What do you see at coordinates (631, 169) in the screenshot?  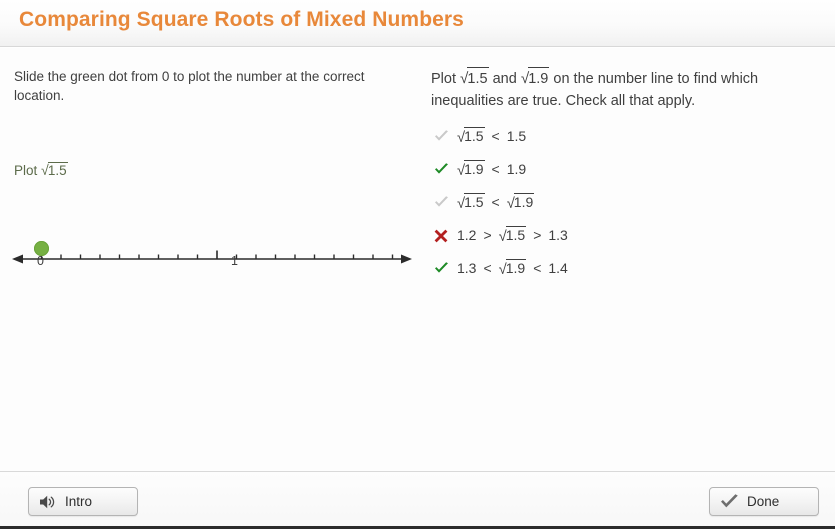 I see `choice-row: √1.9 < 1.9` at bounding box center [631, 169].